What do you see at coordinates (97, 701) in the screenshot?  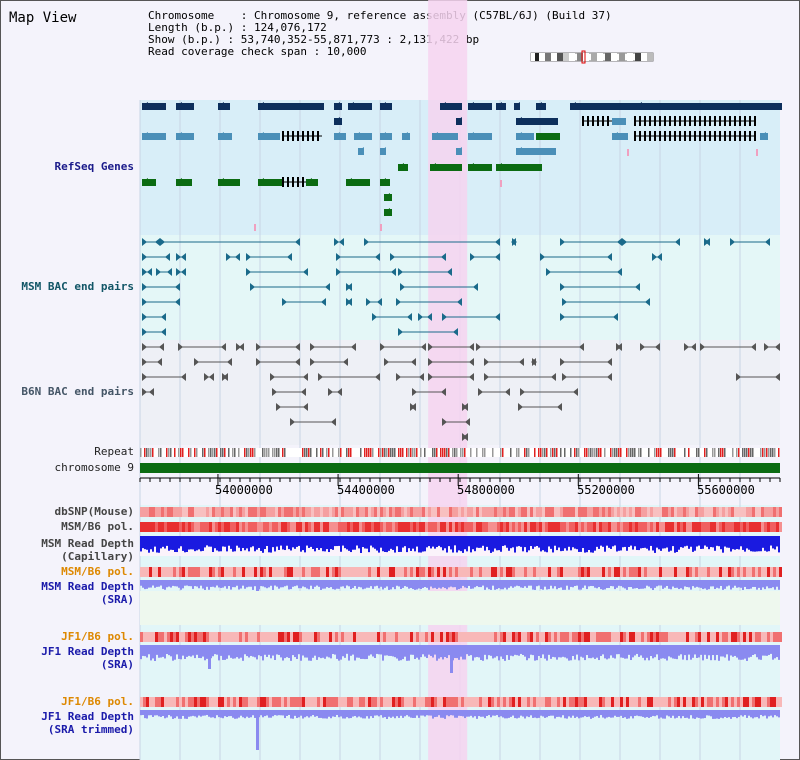 I see `track-label-jf1-b6-pol-2: JF1/B6 pol.` at bounding box center [97, 701].